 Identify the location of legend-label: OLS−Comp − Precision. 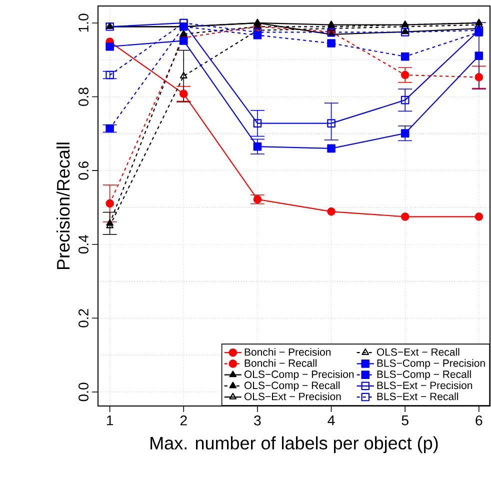
(299, 375).